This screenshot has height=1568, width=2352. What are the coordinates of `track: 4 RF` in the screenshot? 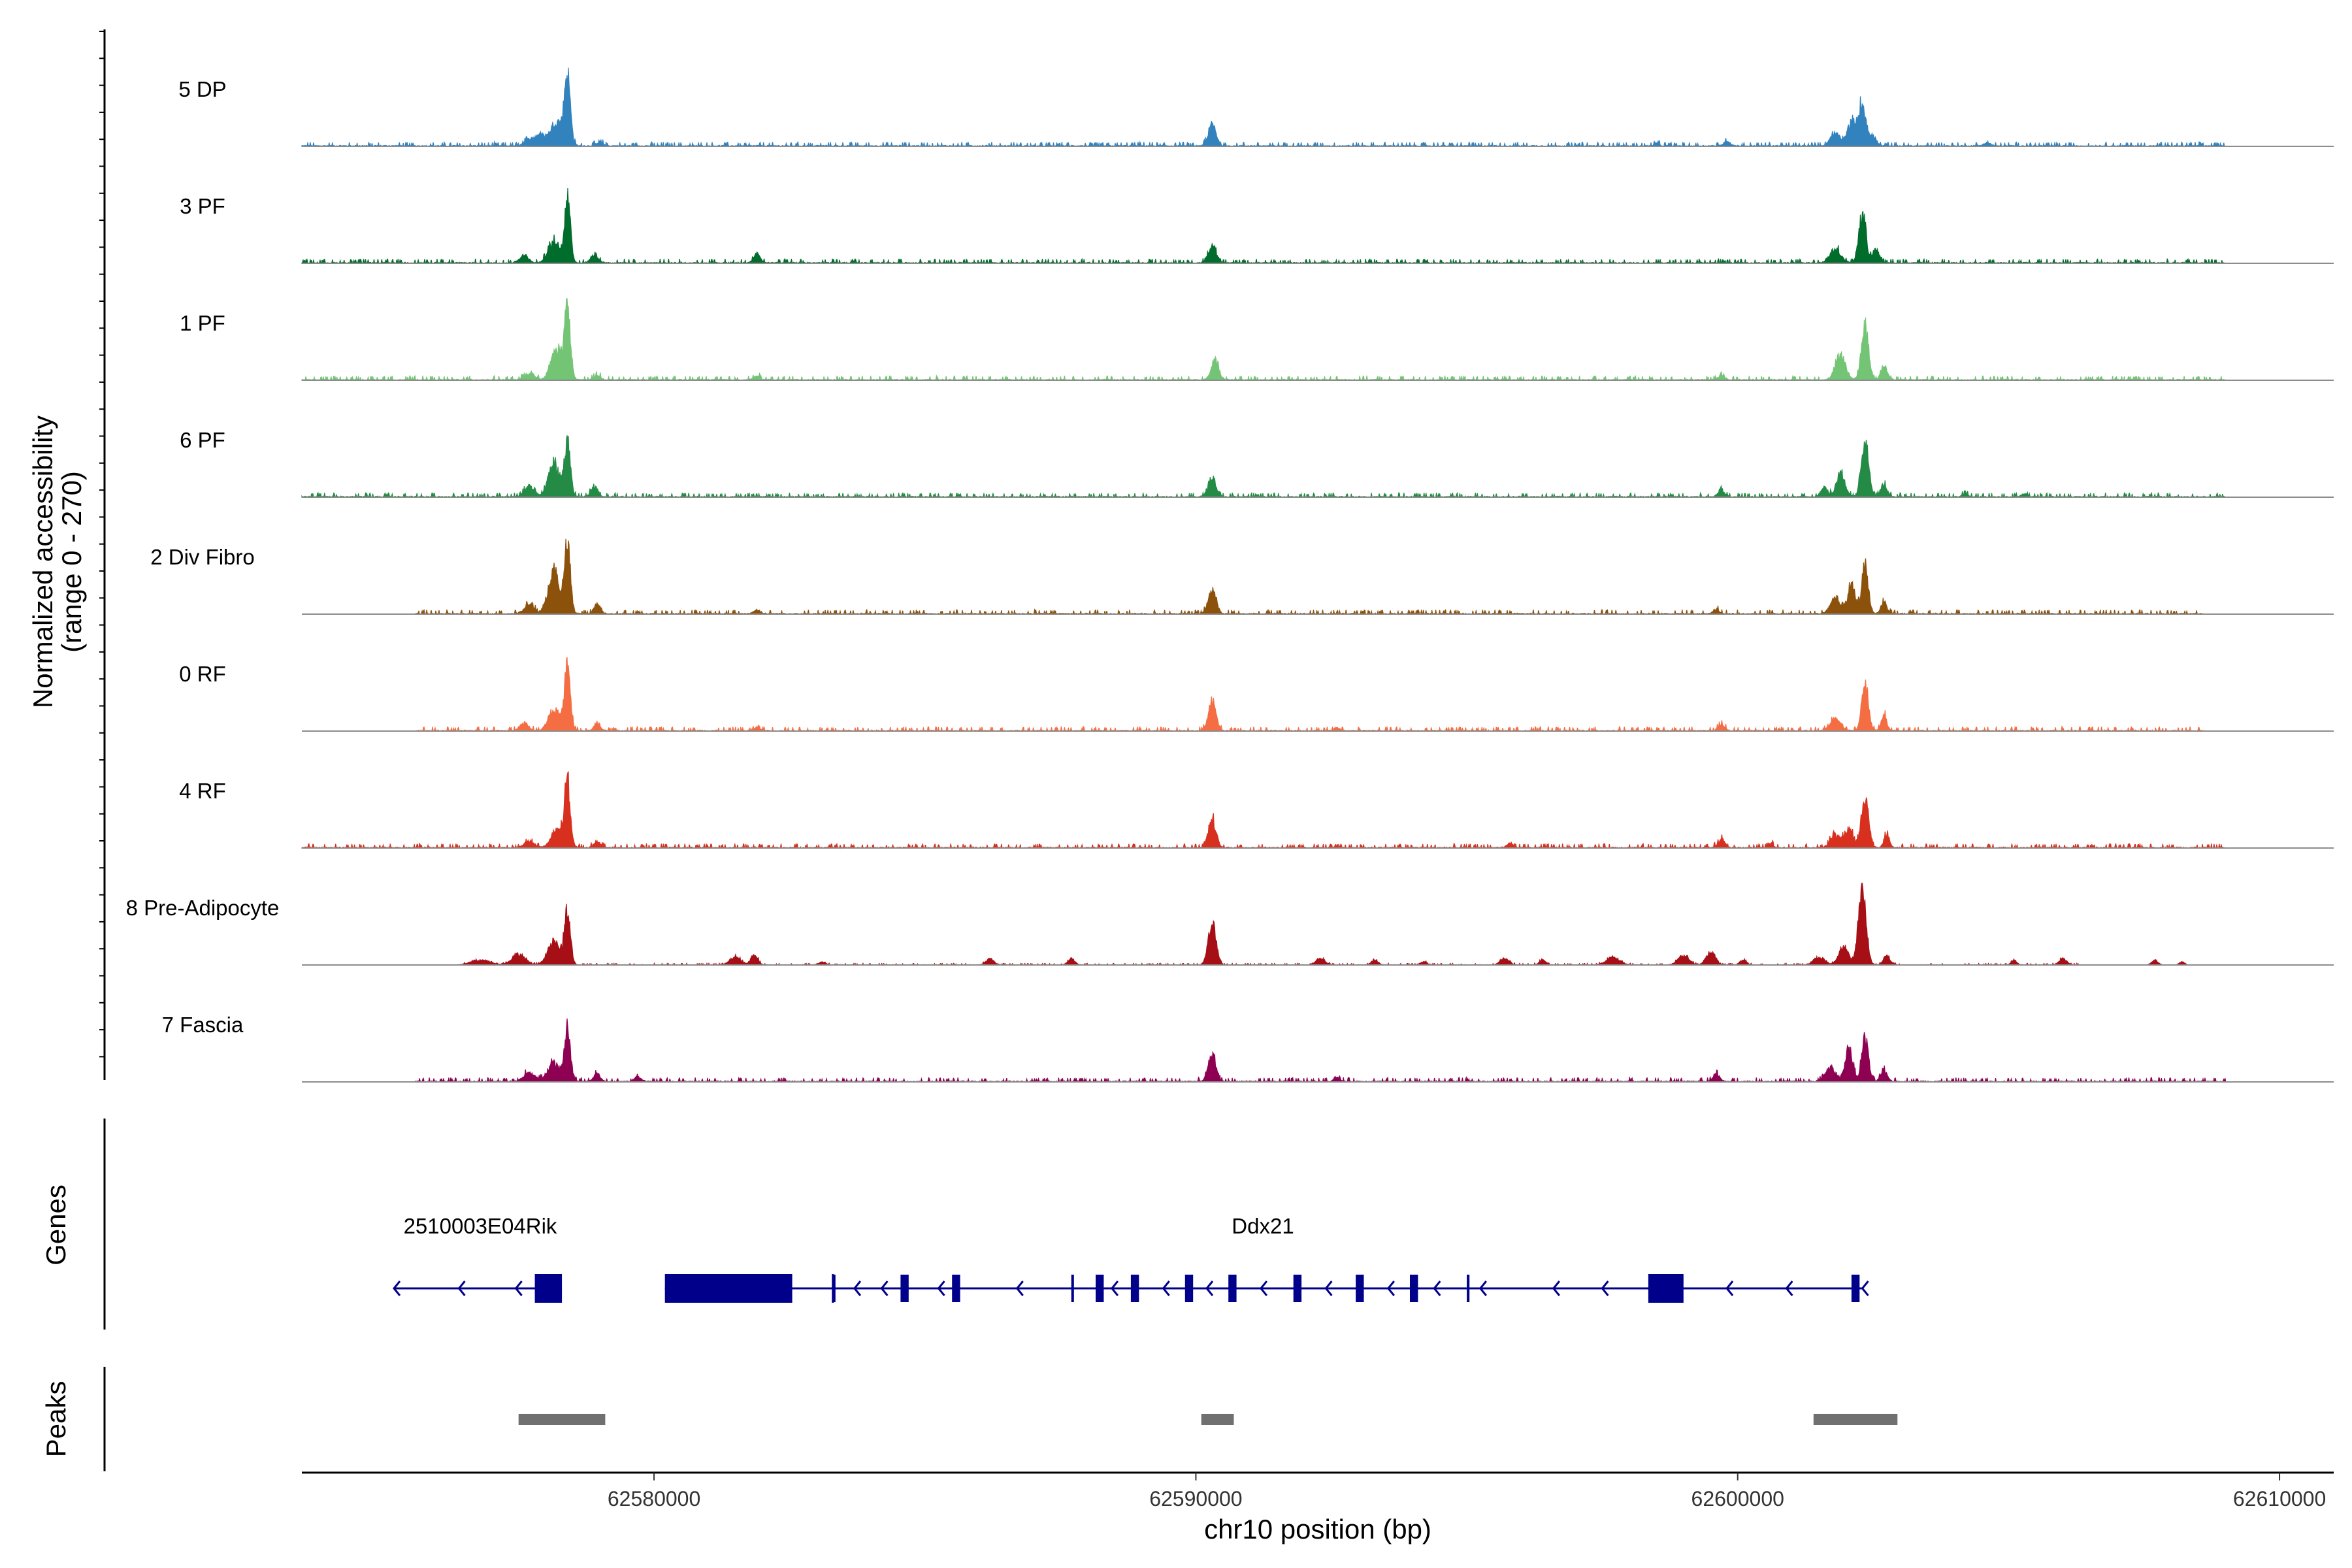 It's located at (1256, 810).